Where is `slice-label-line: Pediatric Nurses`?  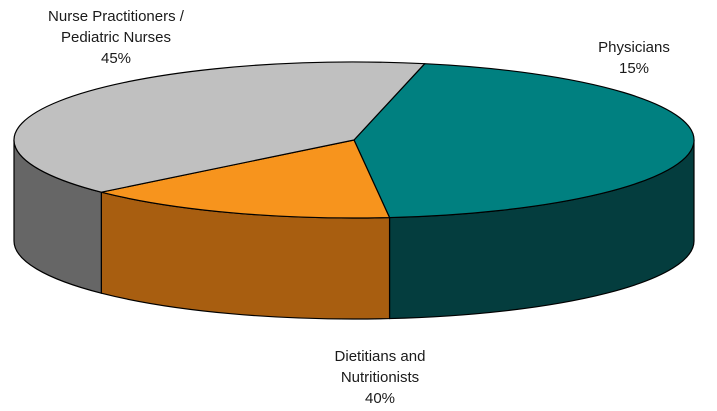 slice-label-line: Pediatric Nurses is located at coordinates (116, 37).